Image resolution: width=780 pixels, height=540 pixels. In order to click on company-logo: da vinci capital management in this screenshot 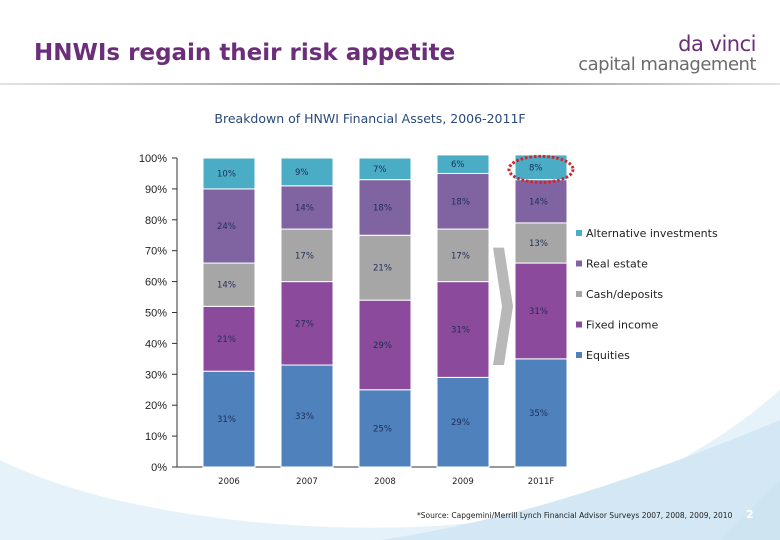, I will do `click(667, 54)`.